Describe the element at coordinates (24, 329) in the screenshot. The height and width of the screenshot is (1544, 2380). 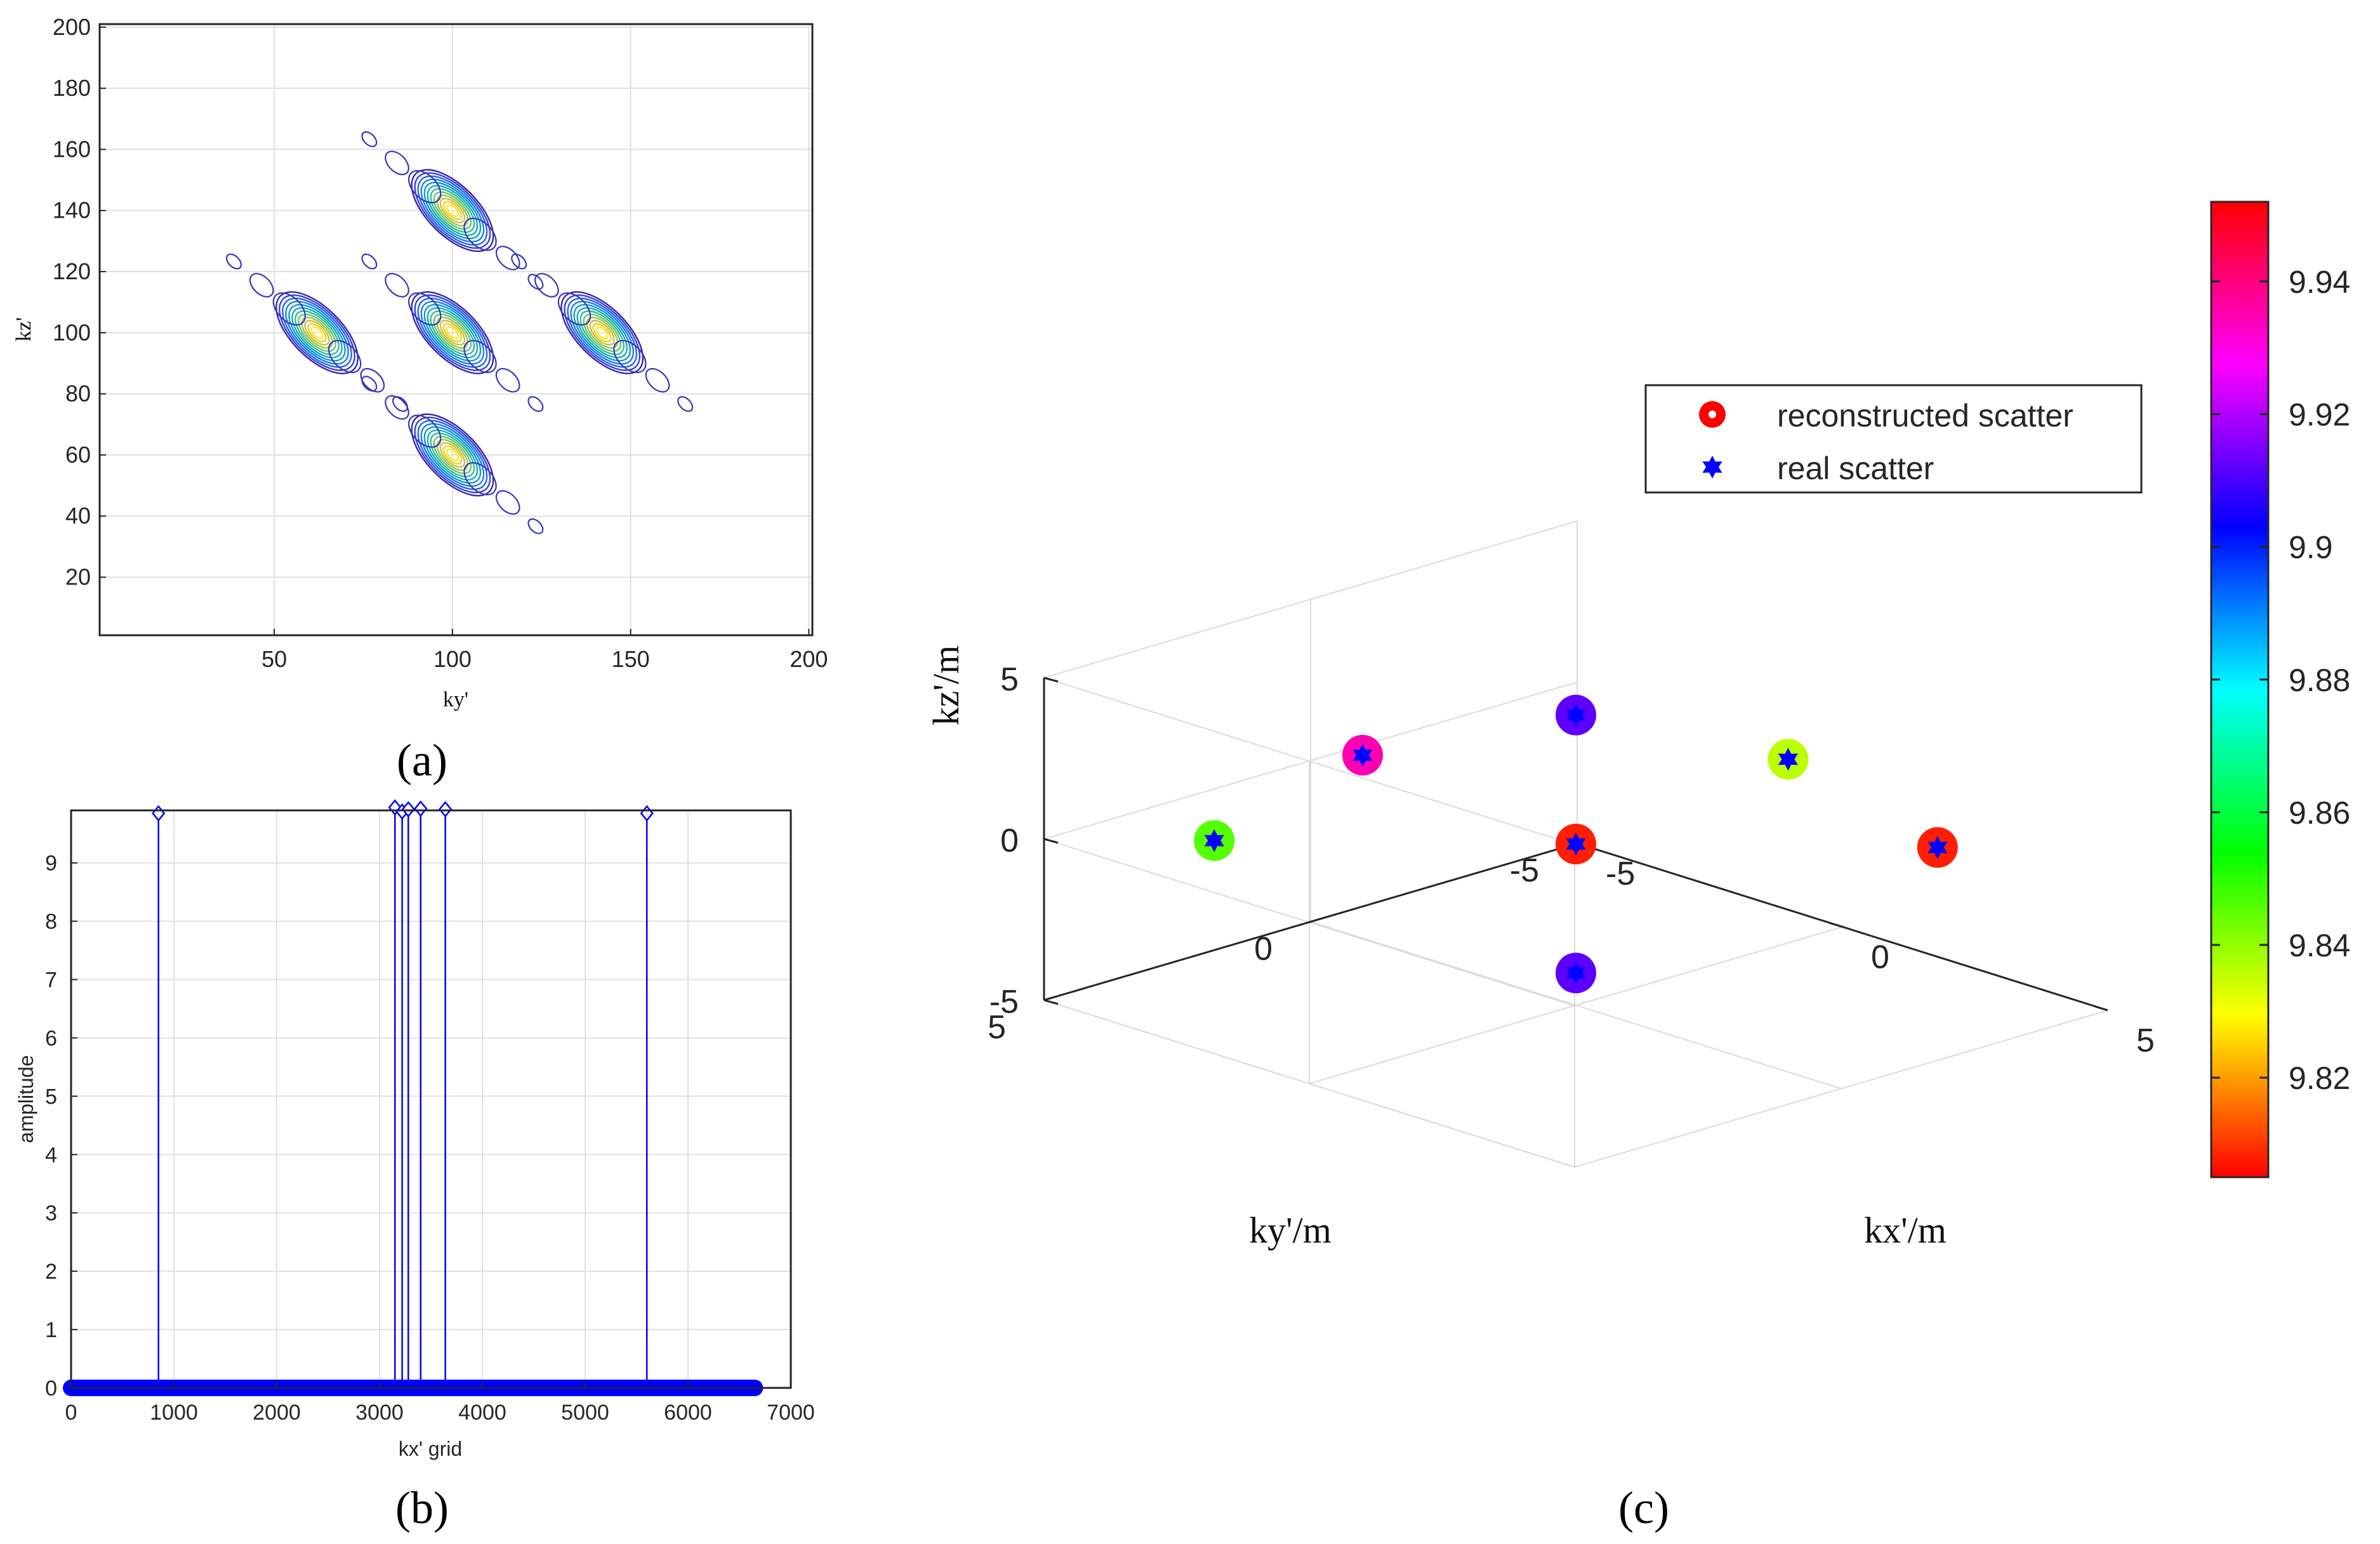
I see `panel-a-y-axis-label: kz'` at that location.